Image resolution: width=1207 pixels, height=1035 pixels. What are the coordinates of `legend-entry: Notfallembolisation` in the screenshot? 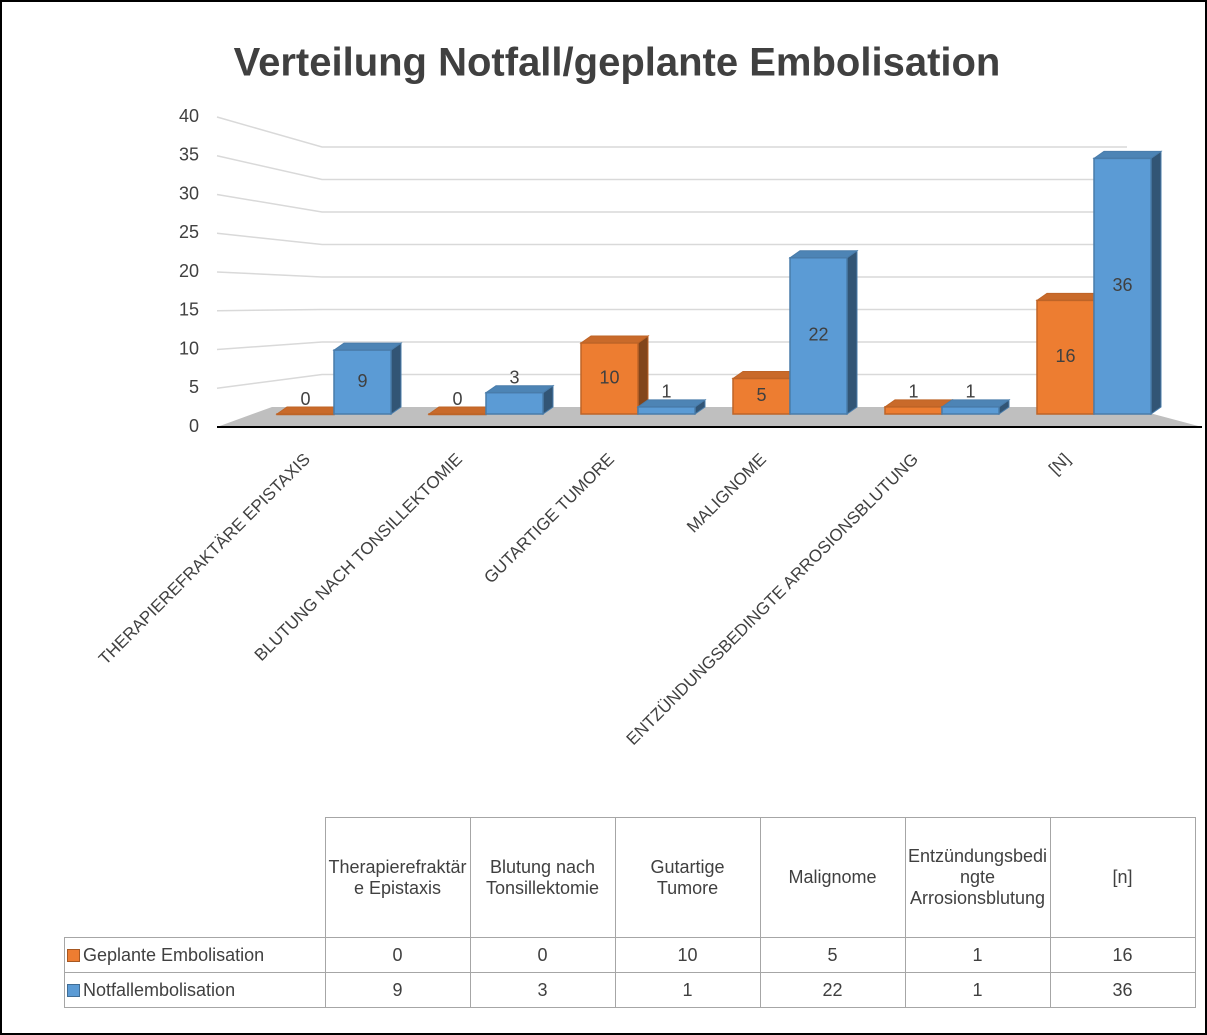 It's located at (195, 990).